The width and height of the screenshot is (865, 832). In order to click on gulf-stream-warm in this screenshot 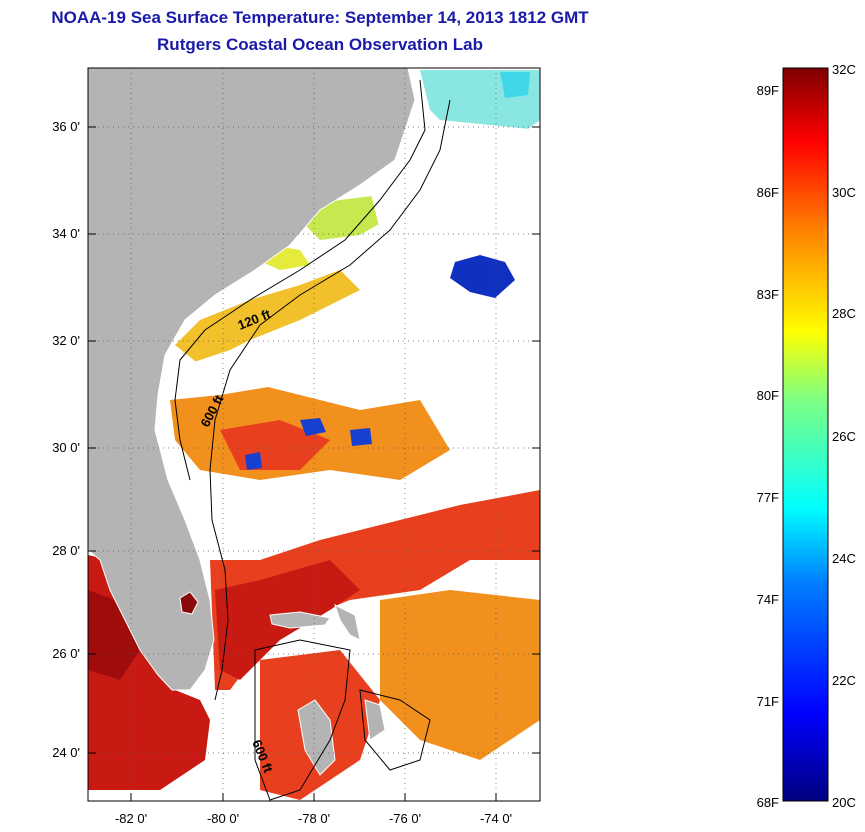, I will do `click(375, 590)`.